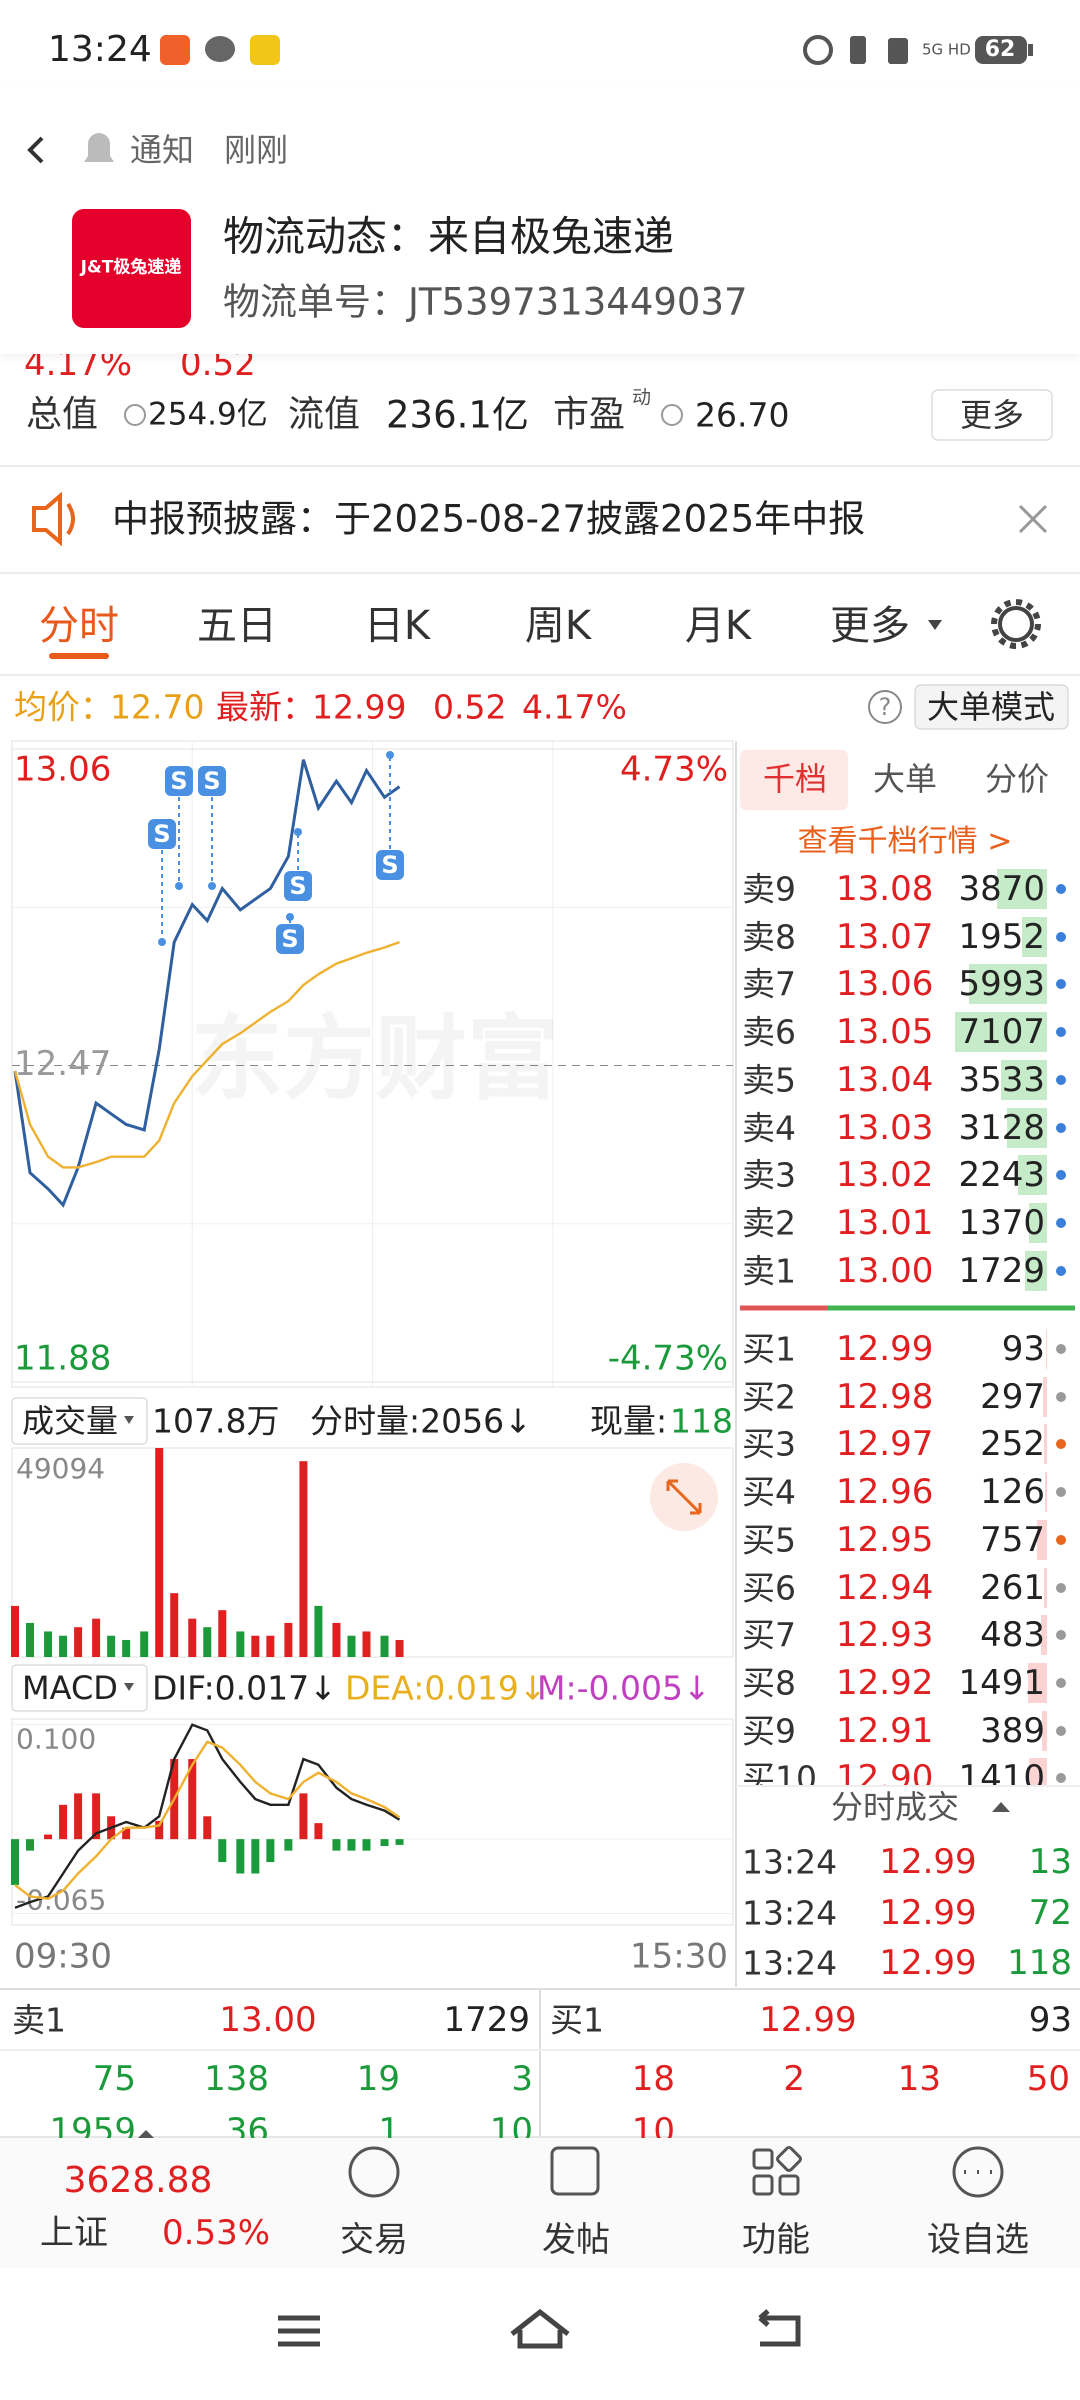 Image resolution: width=1080 pixels, height=2400 pixels. What do you see at coordinates (672, 415) in the screenshot?
I see `info-icon` at bounding box center [672, 415].